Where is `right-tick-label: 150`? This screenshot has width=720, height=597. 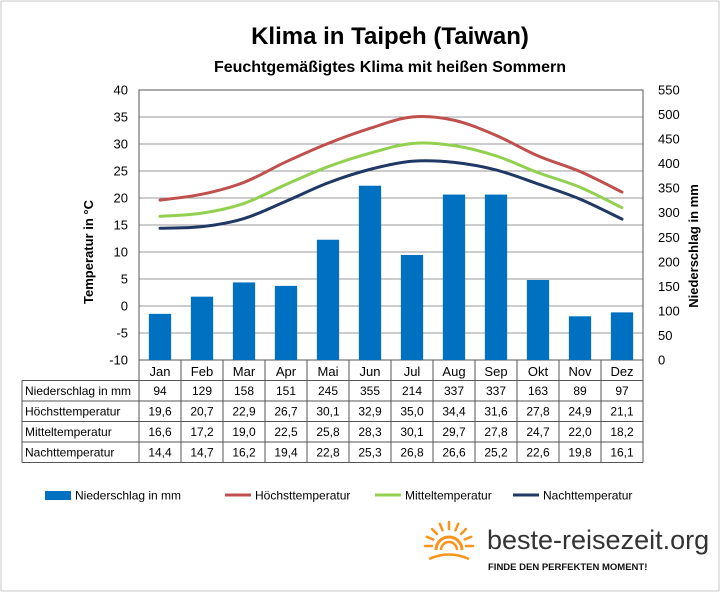 right-tick-label: 150 is located at coordinates (669, 286).